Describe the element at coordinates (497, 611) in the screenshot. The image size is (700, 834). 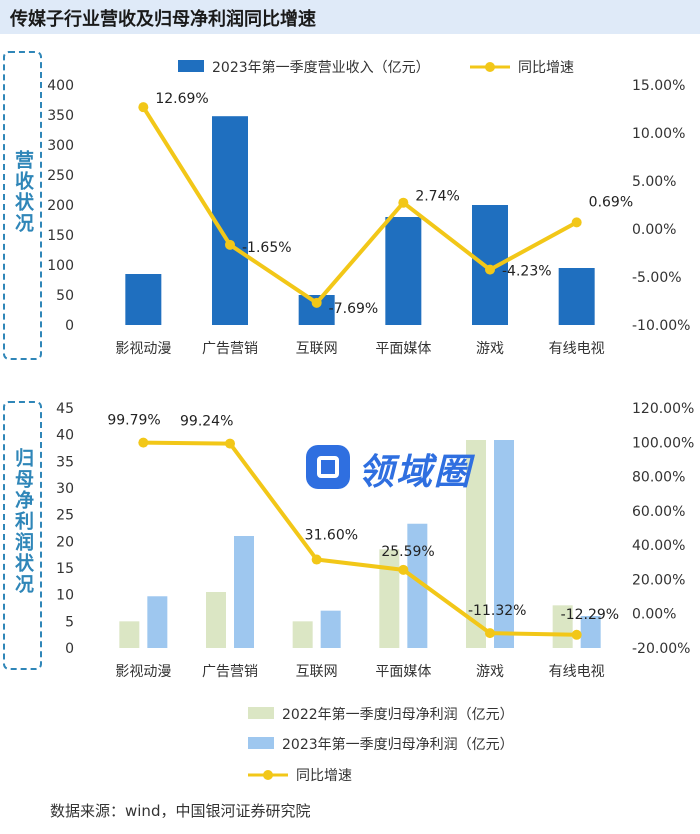
I see `growth-data-label: -11.32%` at that location.